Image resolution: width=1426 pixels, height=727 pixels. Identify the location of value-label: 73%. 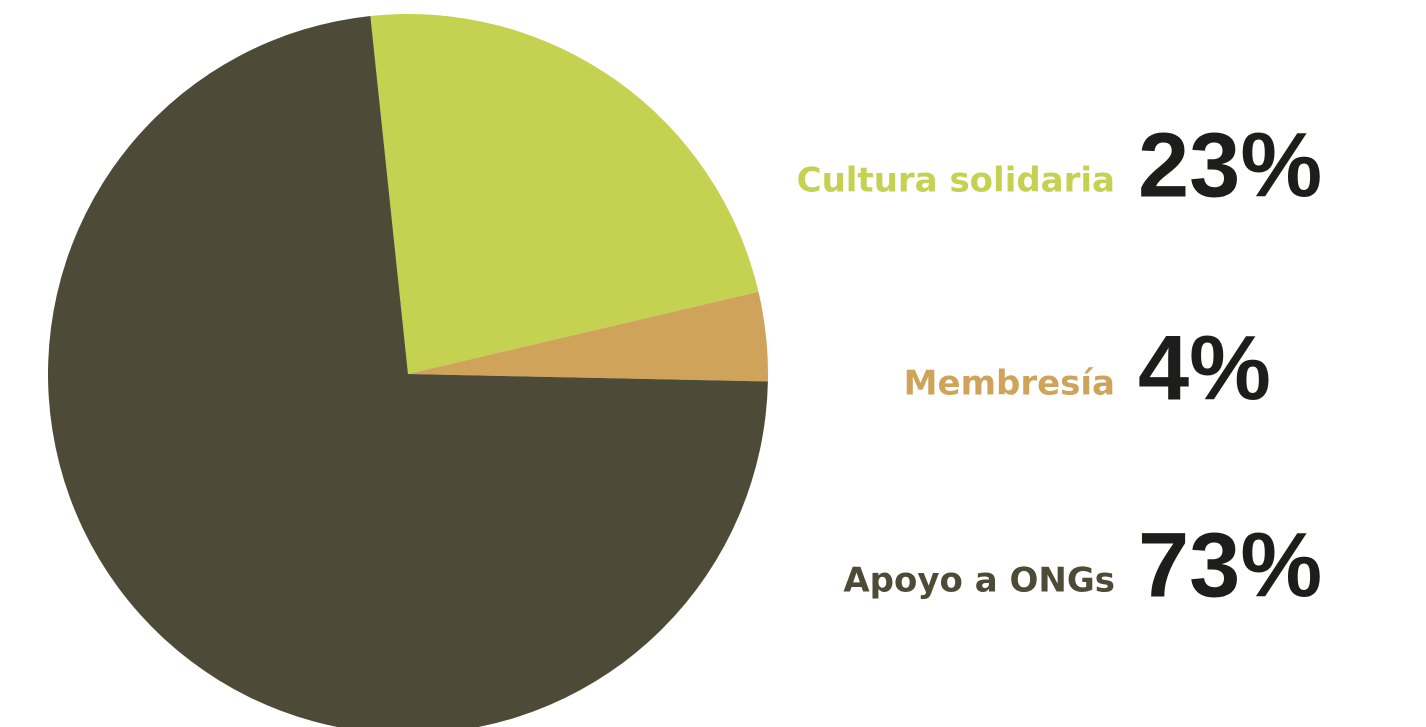
(1230, 565).